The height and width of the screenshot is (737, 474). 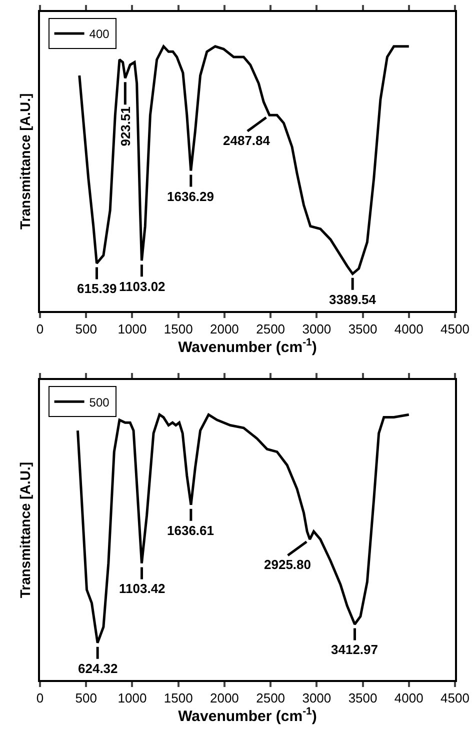 What do you see at coordinates (142, 286) in the screenshot?
I see `annotation: 1103.02` at bounding box center [142, 286].